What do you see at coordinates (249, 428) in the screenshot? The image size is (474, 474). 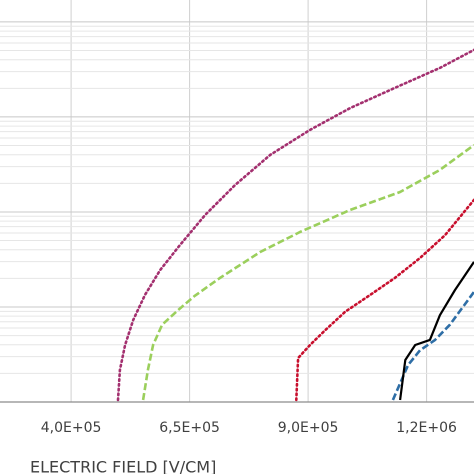 I see `axis-labels: 4,0E+05 6,5E+05 9,0E+05 1,2E+06` at bounding box center [249, 428].